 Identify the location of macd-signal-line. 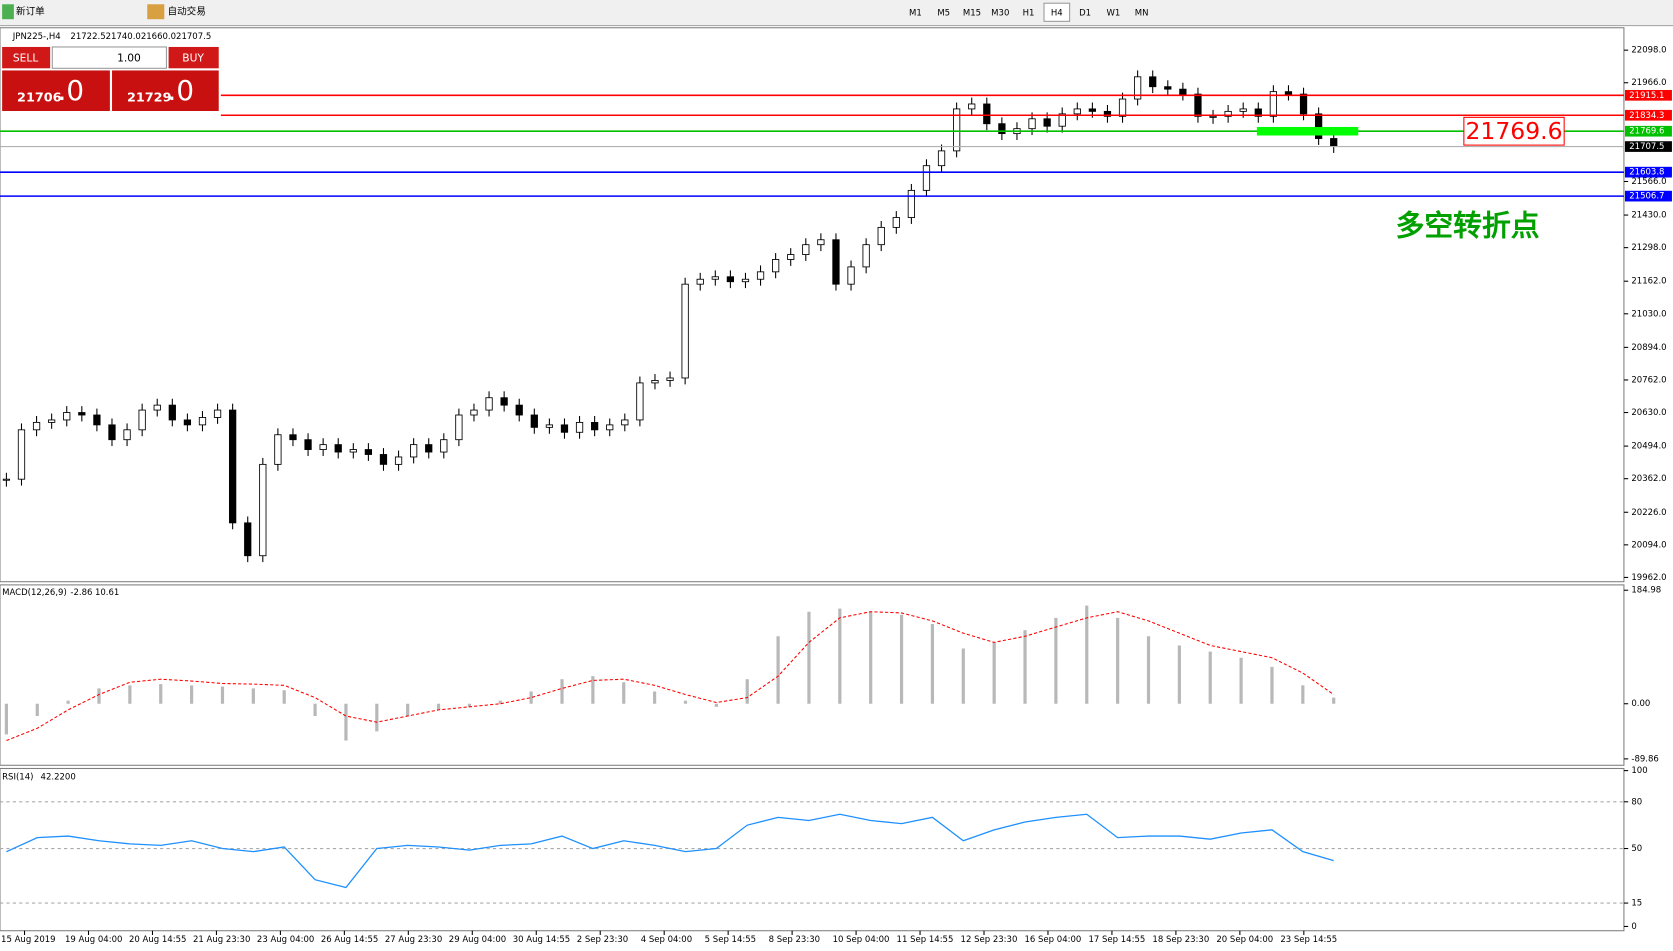
(670, 676).